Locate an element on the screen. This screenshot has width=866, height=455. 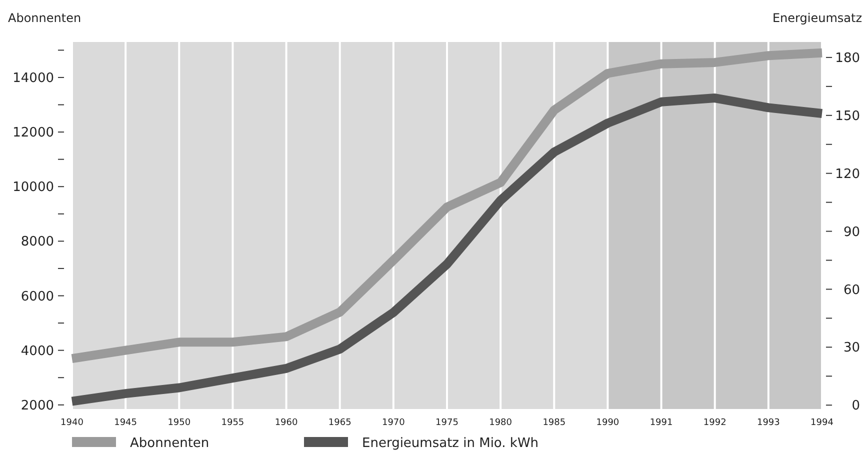
legend-label: Energieumsatz in Mio. kWh is located at coordinates (450, 443).